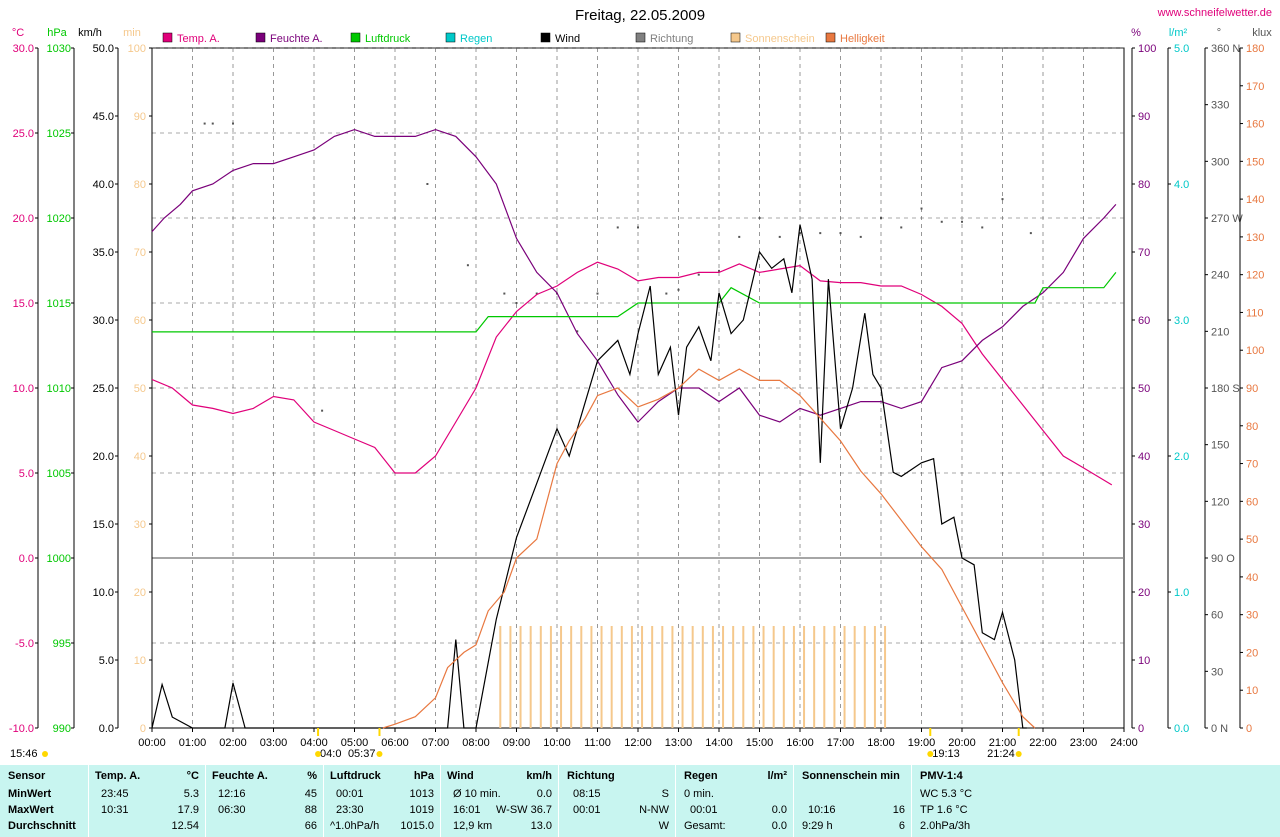 The image size is (1280, 837). What do you see at coordinates (1255, 200) in the screenshot?
I see `axis-tick-label: 140` at bounding box center [1255, 200].